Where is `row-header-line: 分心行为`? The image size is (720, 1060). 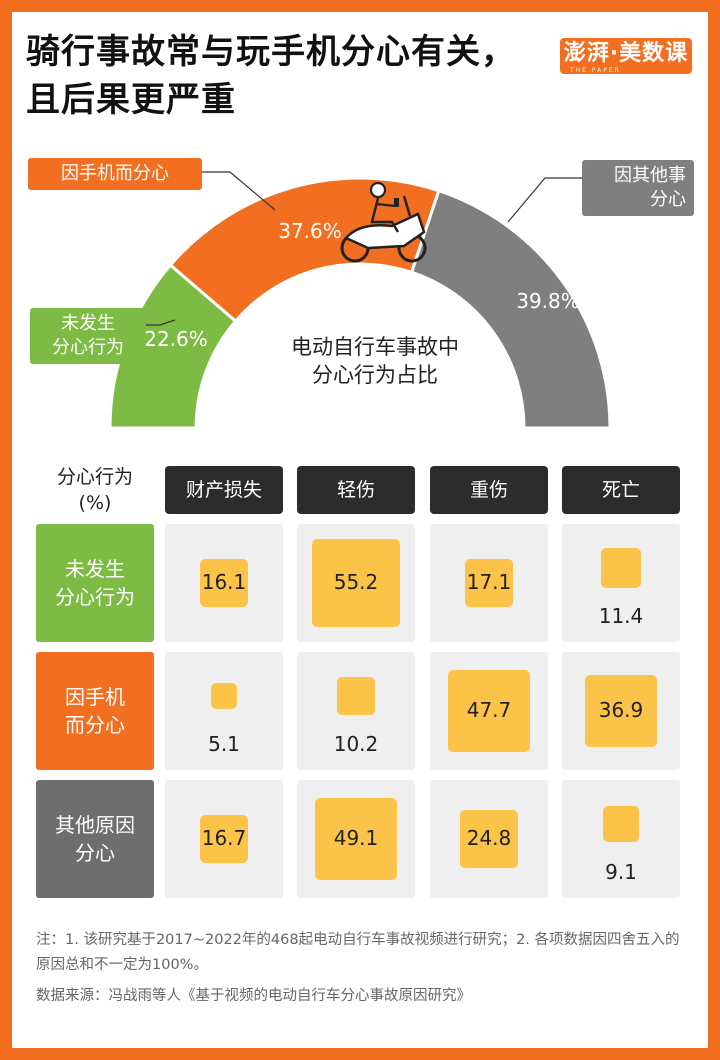 row-header-line: 分心行为 is located at coordinates (95, 597).